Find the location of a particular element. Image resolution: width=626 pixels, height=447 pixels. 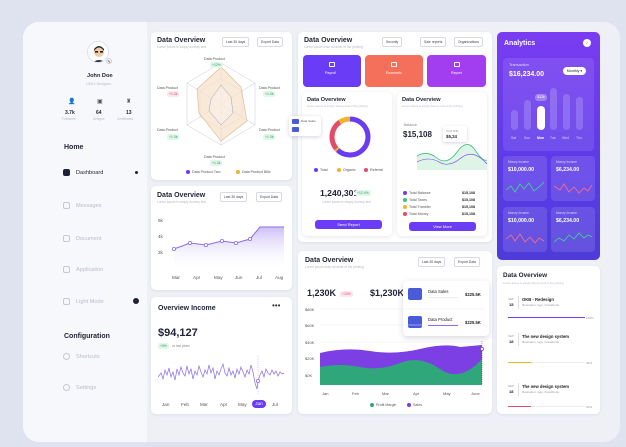

income-tile-3-label: Money Income is located at coordinates (518, 213).